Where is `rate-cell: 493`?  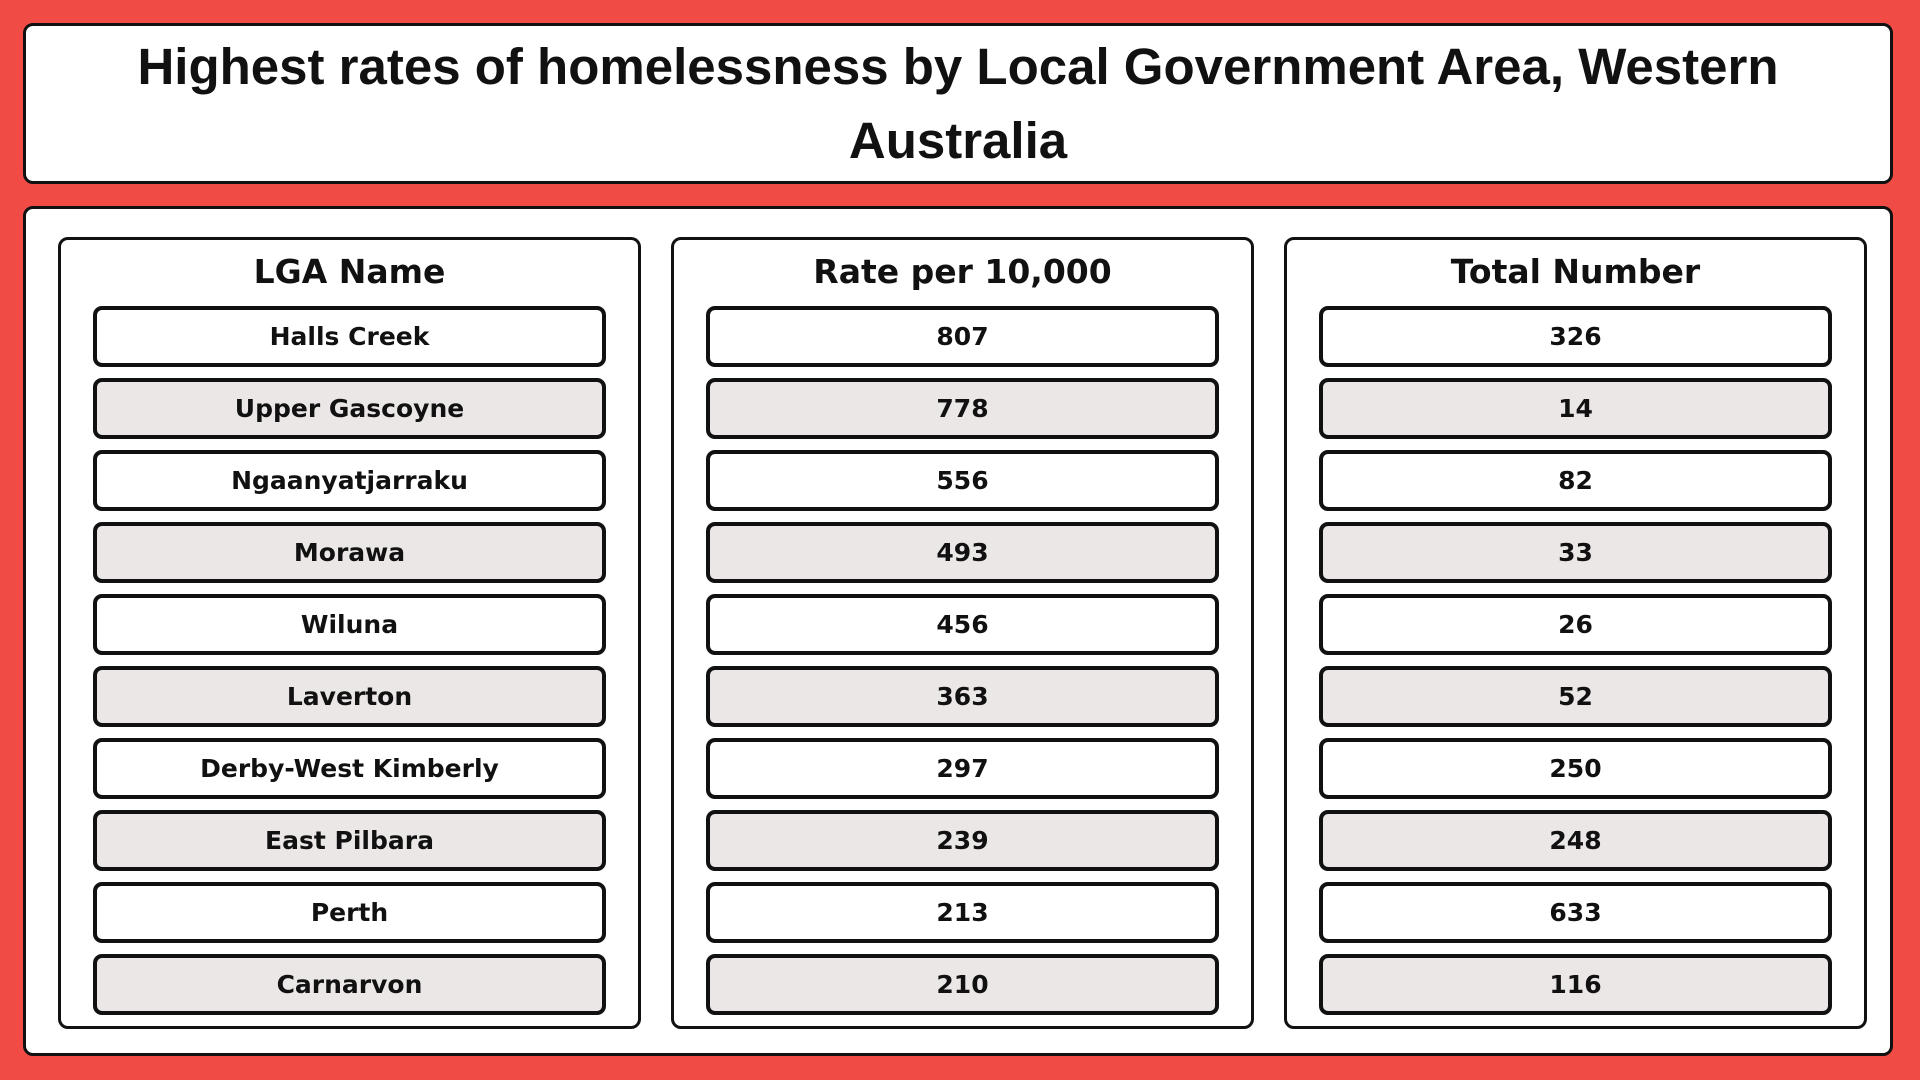
rate-cell: 493 is located at coordinates (962, 552).